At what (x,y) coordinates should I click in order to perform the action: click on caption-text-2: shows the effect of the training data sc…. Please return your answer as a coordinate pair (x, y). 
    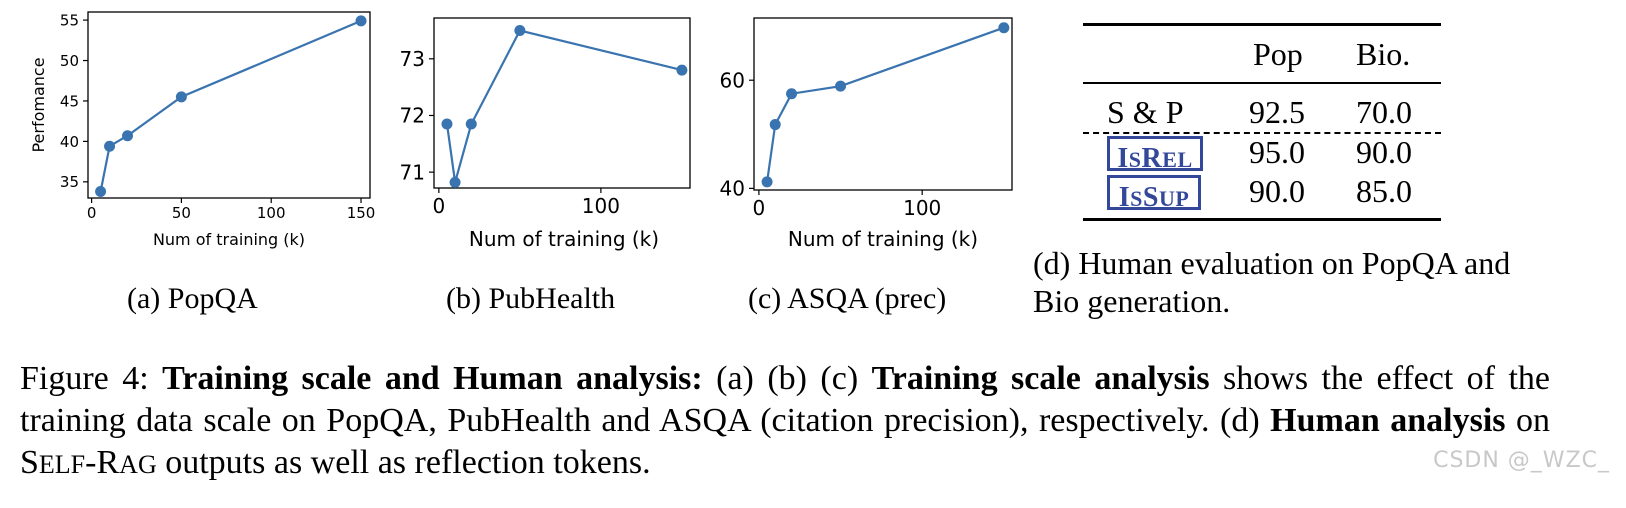
    Looking at the image, I should click on (785, 399).